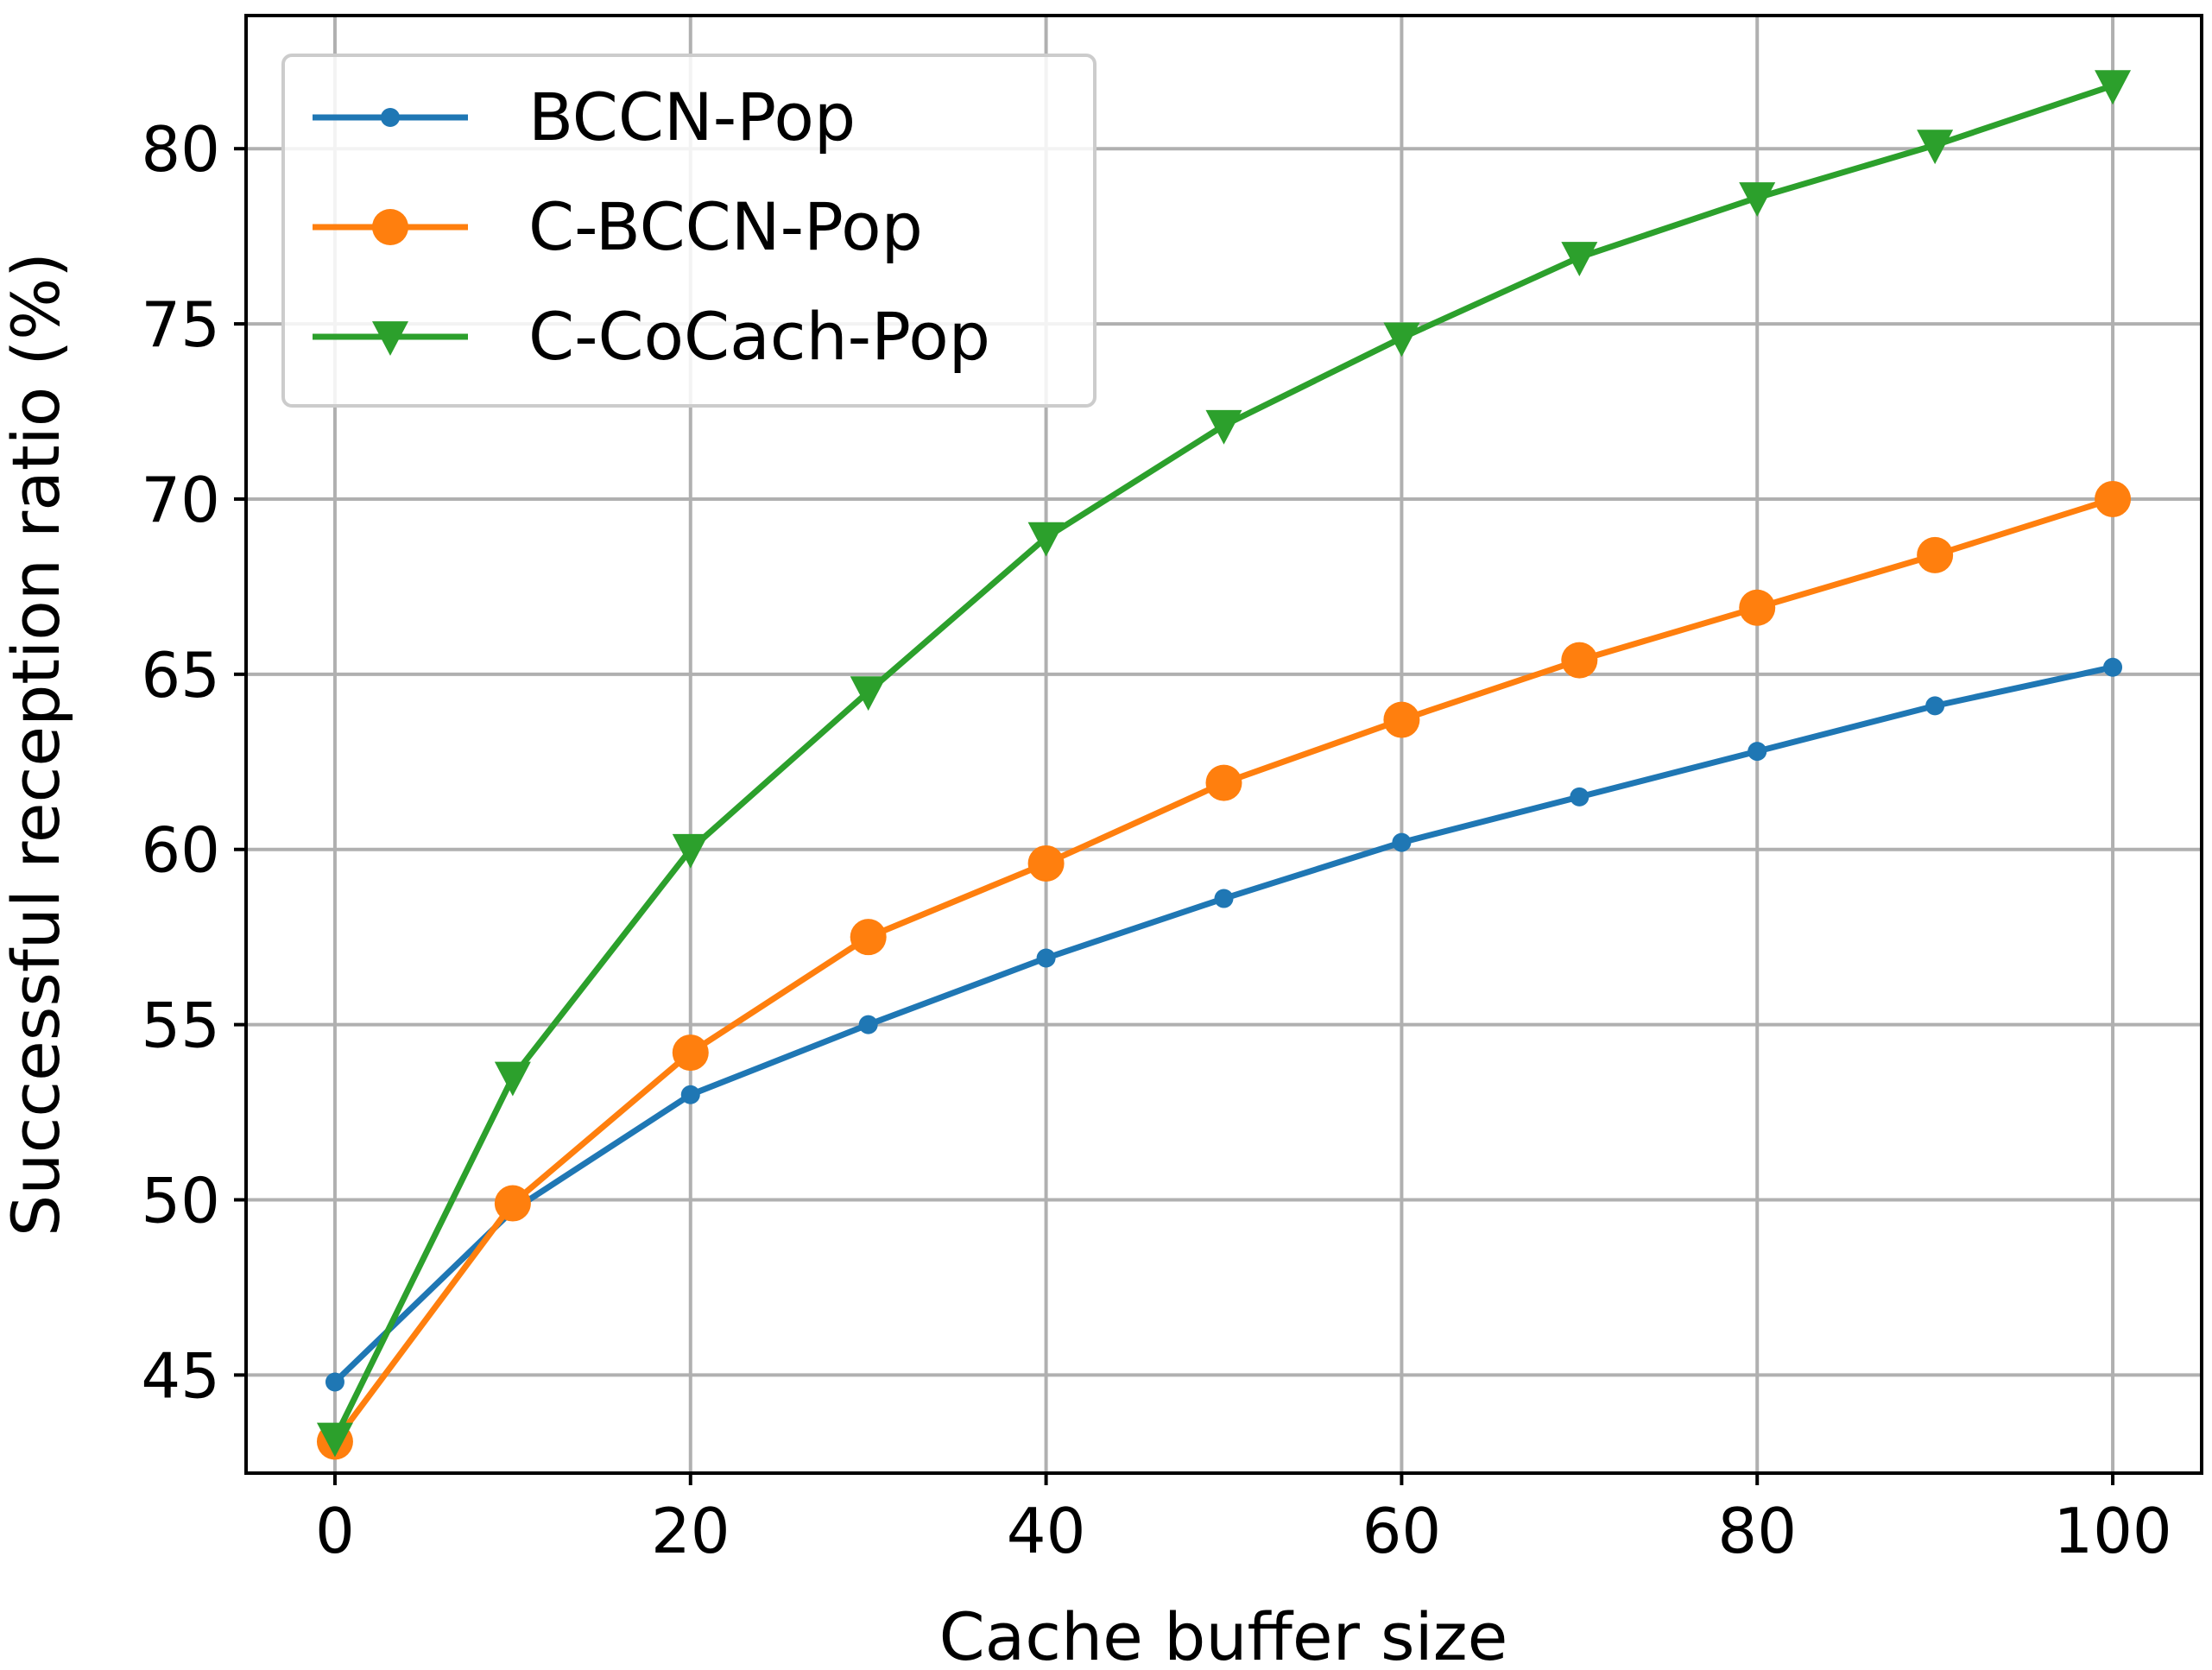  What do you see at coordinates (759, 336) in the screenshot?
I see `legend-label: C-CoCach-Pop` at bounding box center [759, 336].